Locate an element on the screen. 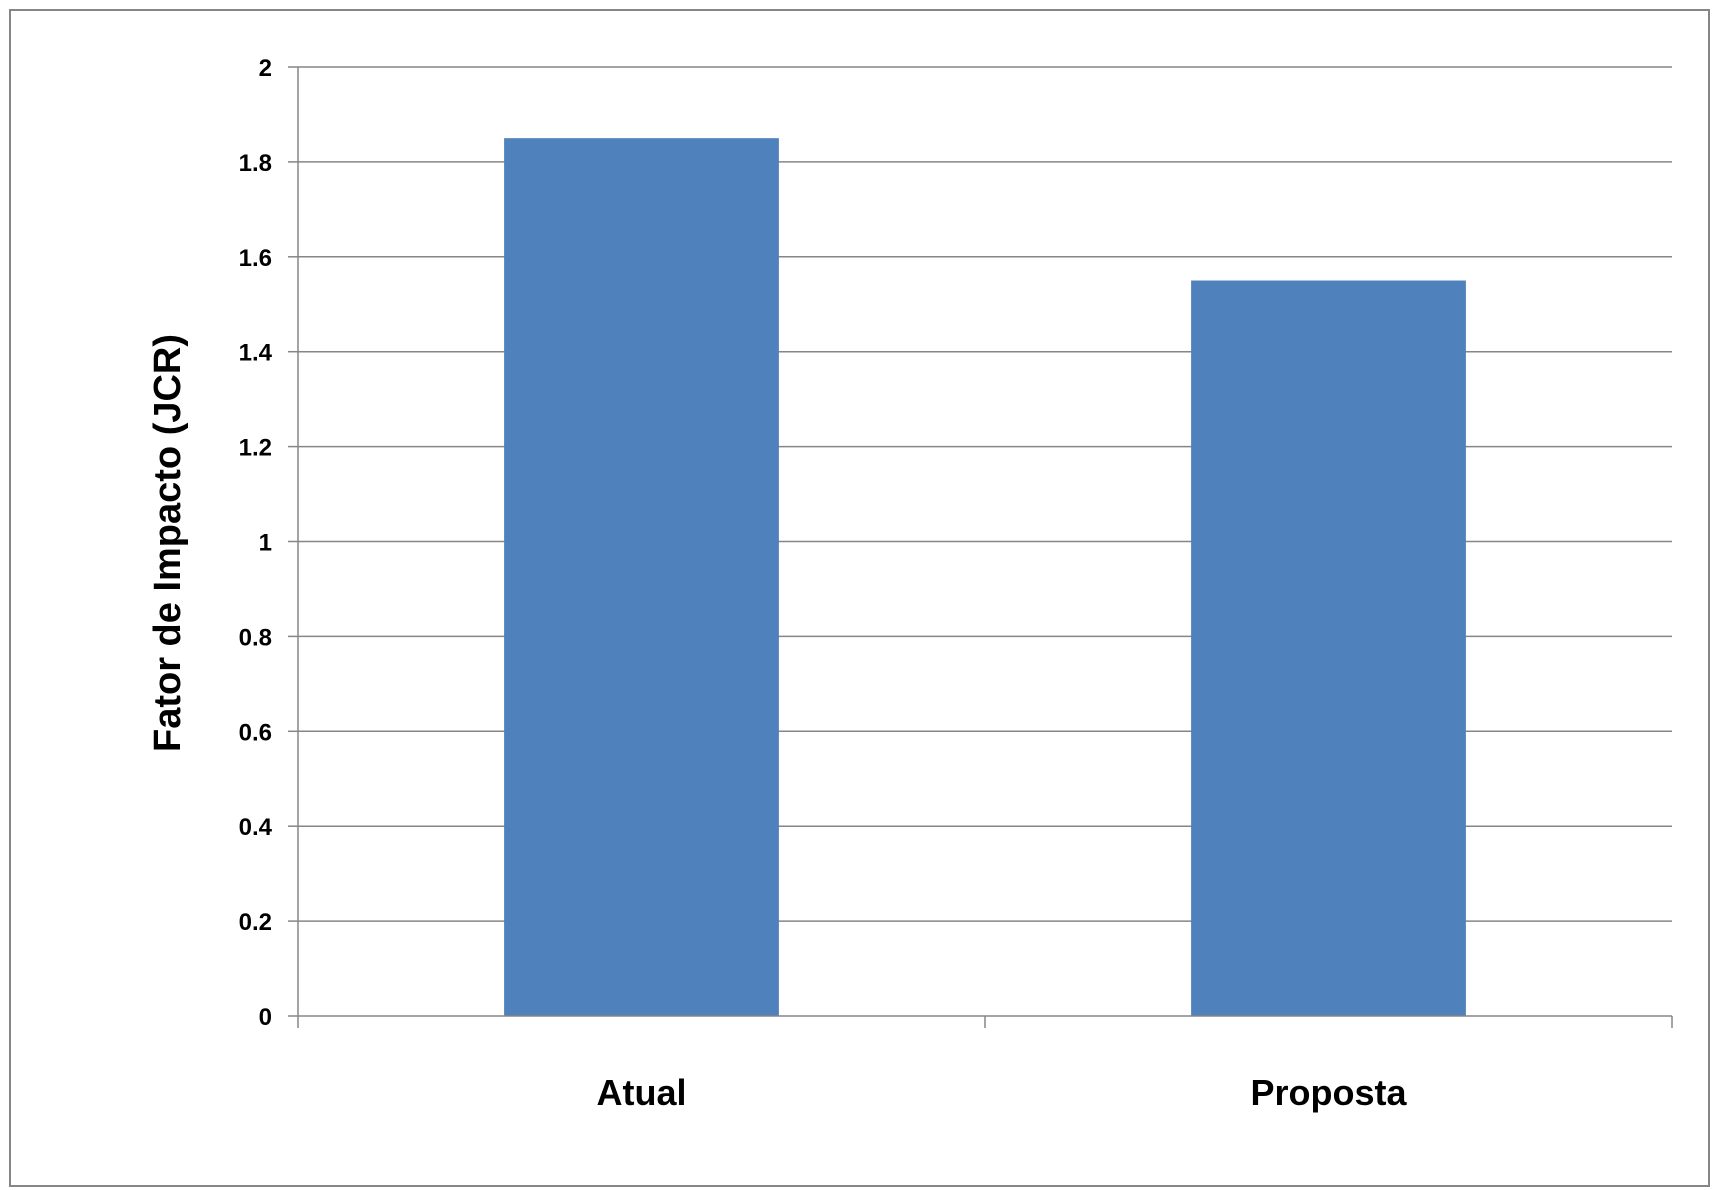  y-tick-label: 1 is located at coordinates (265, 543).